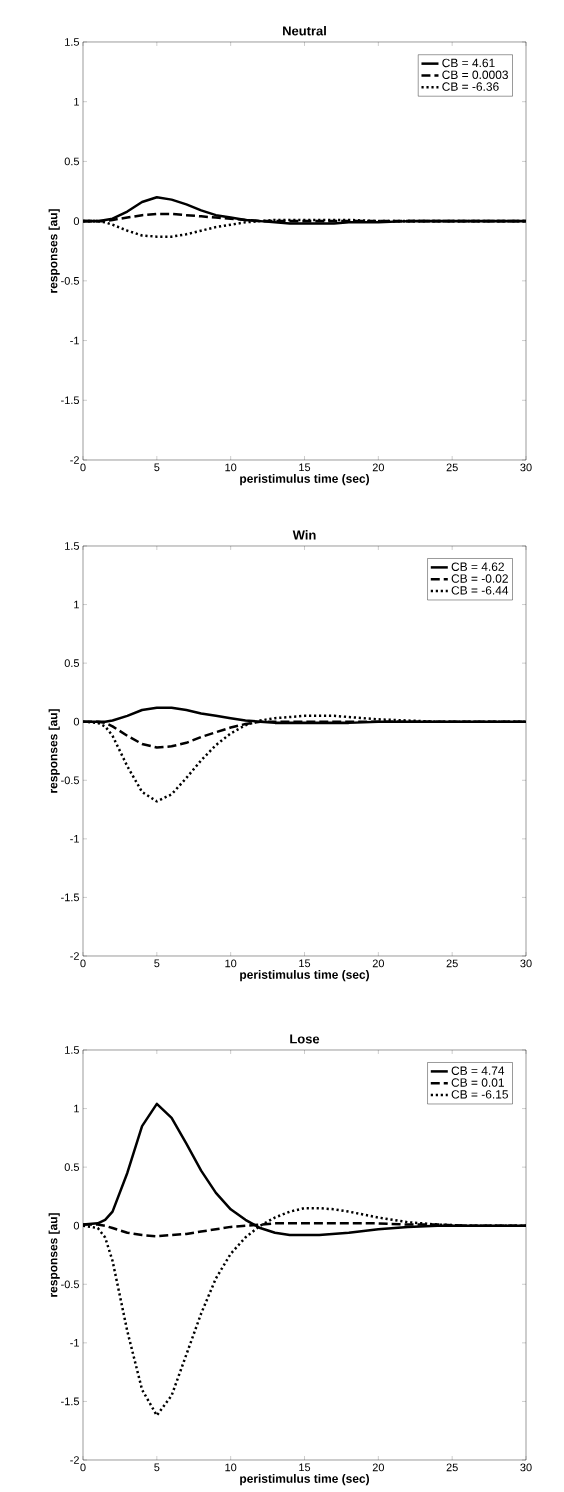 The height and width of the screenshot is (1492, 564). What do you see at coordinates (468, 63) in the screenshot?
I see `legend-label: CB = 4.61` at bounding box center [468, 63].